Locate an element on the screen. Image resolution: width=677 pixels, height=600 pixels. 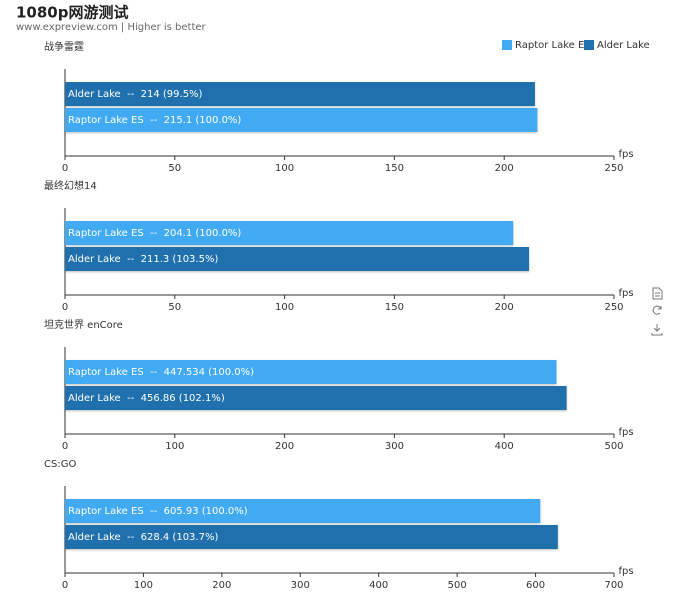
data-label: Raptor Lake ES -- 447.534 (100.0%) is located at coordinates (161, 372).